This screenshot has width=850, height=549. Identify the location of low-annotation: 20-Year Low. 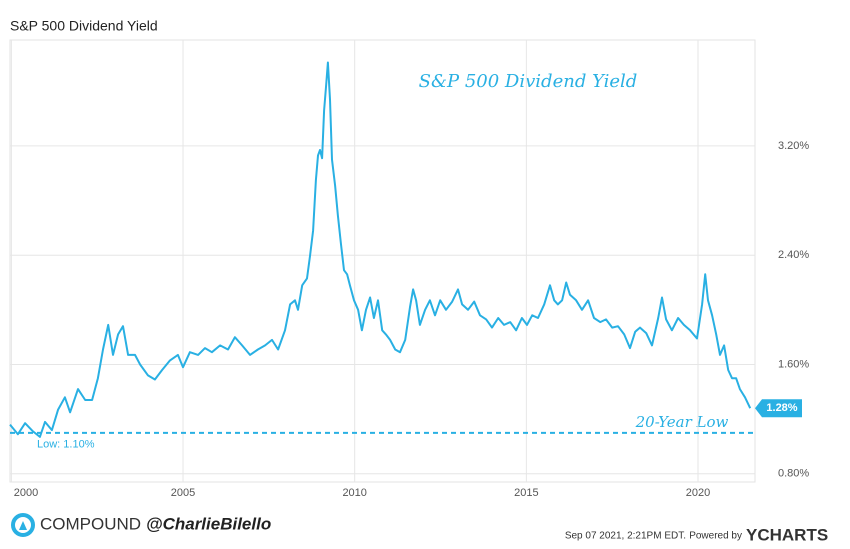
(682, 422).